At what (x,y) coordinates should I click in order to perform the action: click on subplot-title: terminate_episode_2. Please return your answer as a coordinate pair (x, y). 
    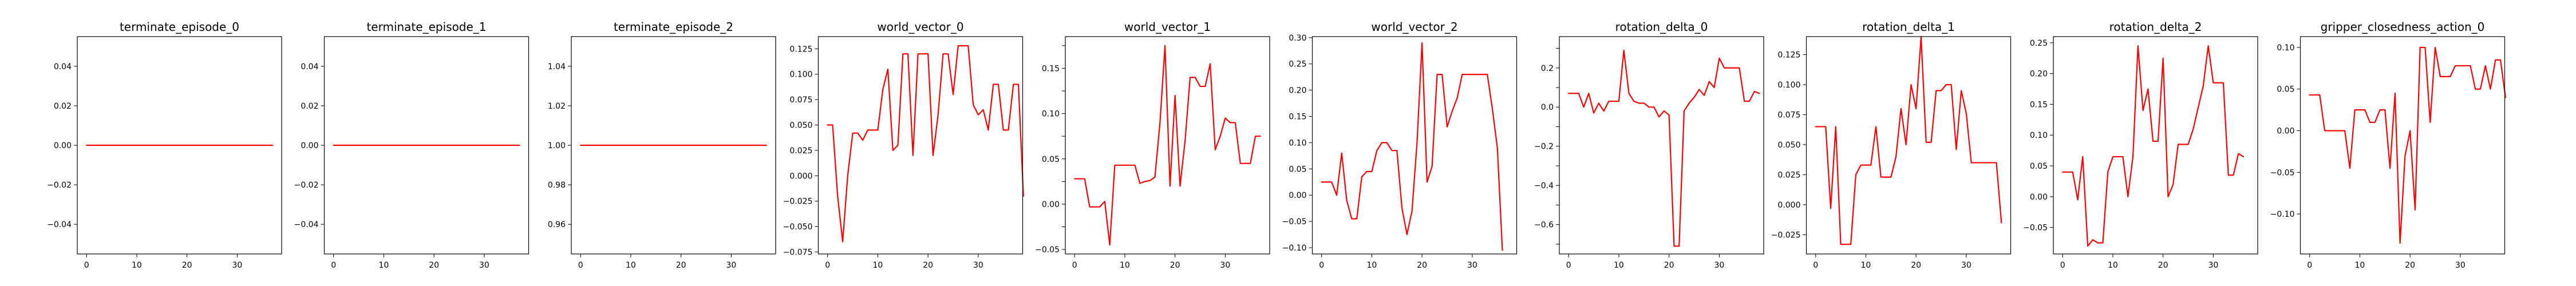
    Looking at the image, I should click on (673, 27).